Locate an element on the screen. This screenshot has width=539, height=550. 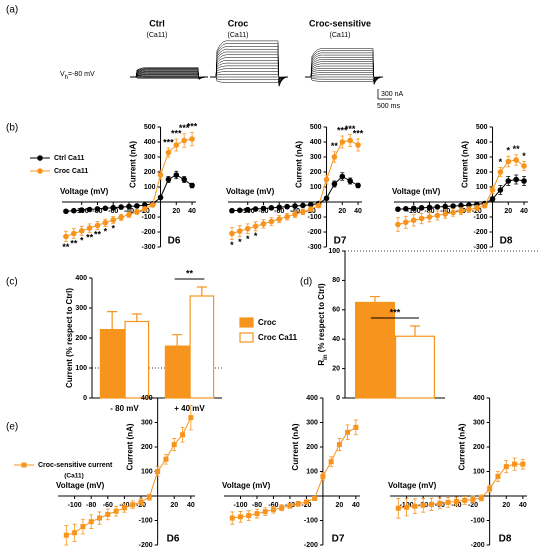
plot-label: D7 is located at coordinates (340, 241).